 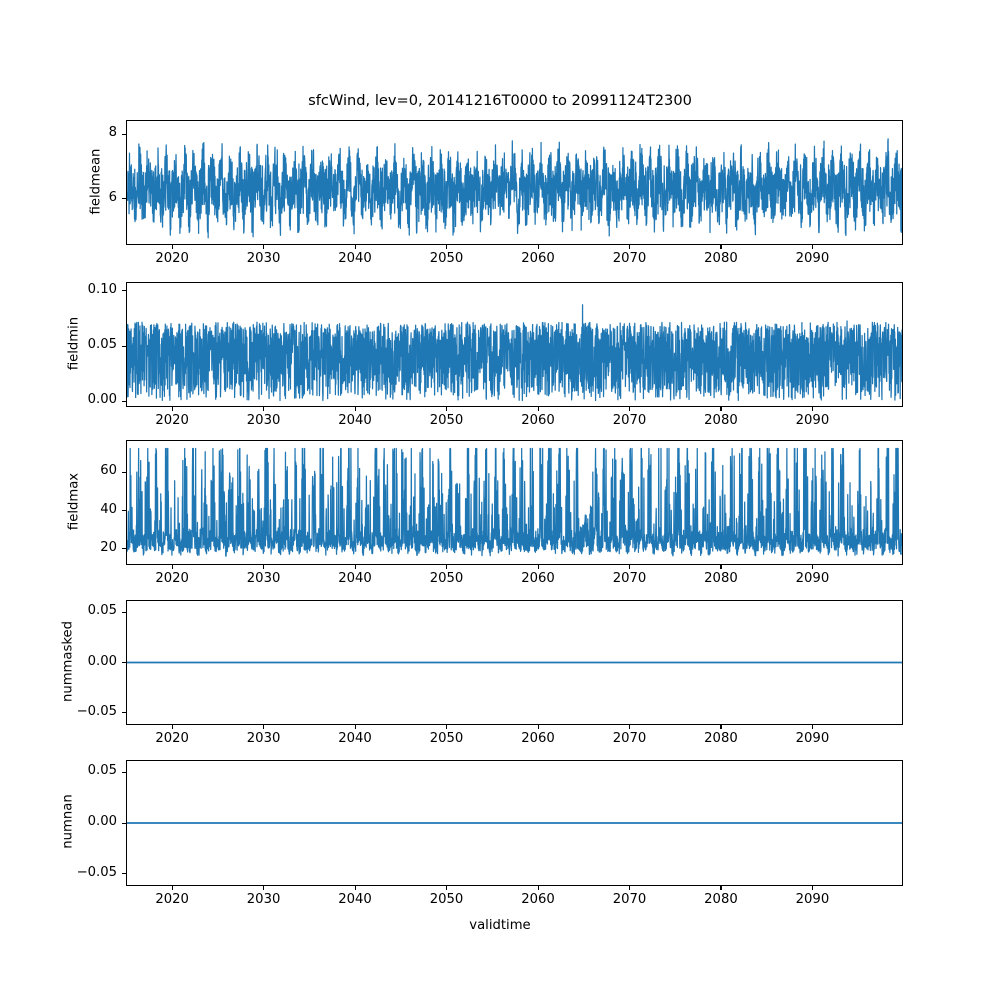 I want to click on xtick-label-fieldmean-2: 2040, so click(x=355, y=258).